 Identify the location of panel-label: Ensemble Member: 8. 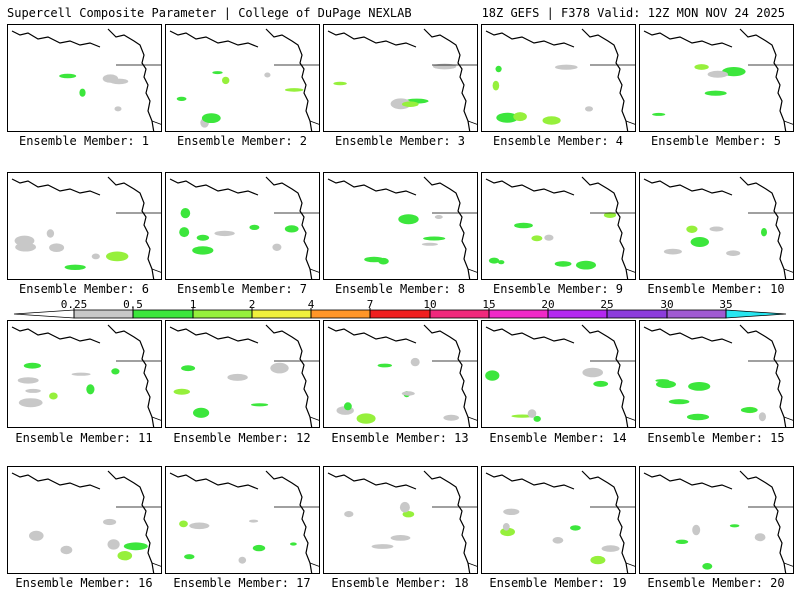
(400, 289).